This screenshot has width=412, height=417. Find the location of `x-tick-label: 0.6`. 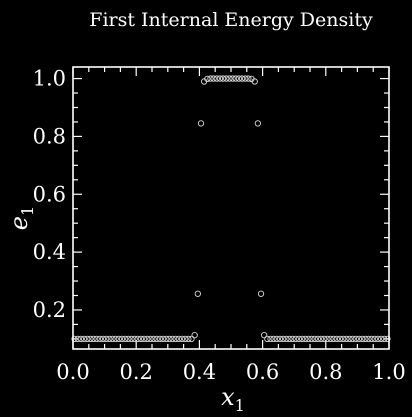

x-tick-label: 0.6 is located at coordinates (262, 372).